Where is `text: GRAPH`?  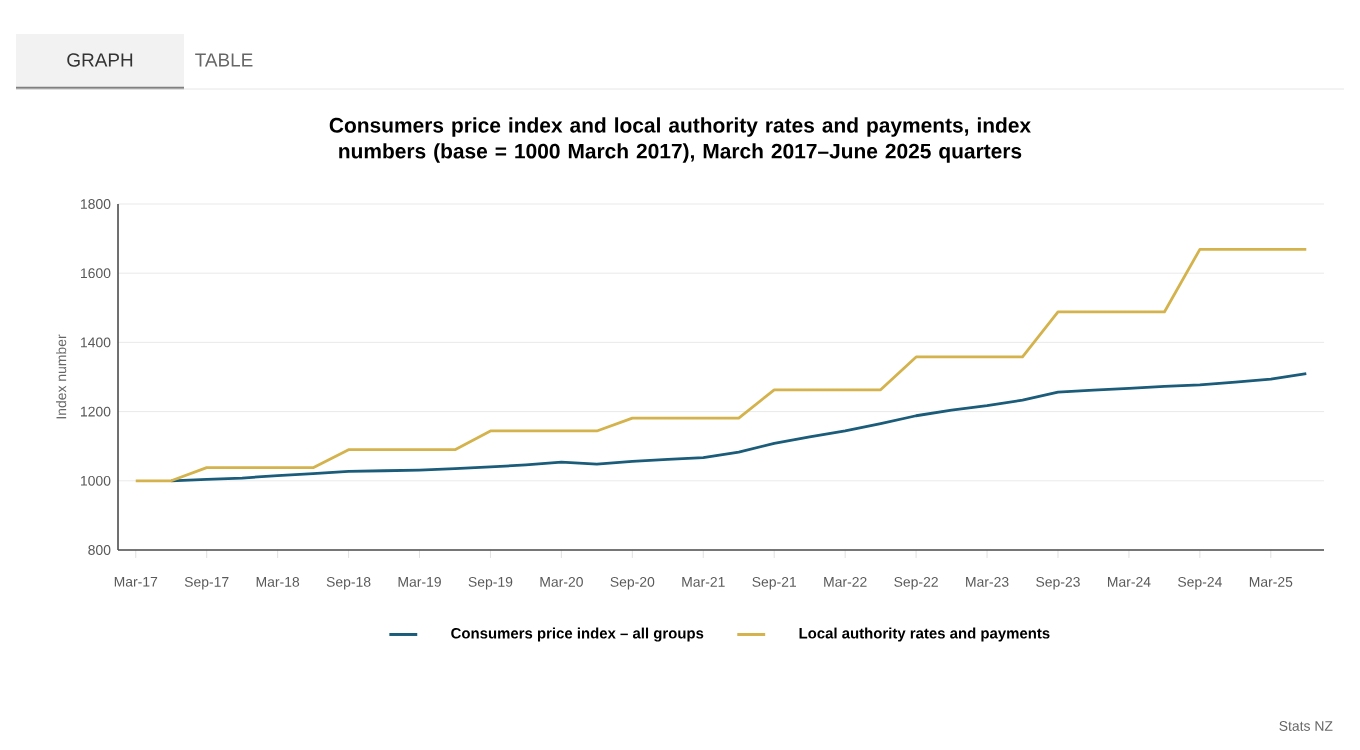
text: GRAPH is located at coordinates (100, 60).